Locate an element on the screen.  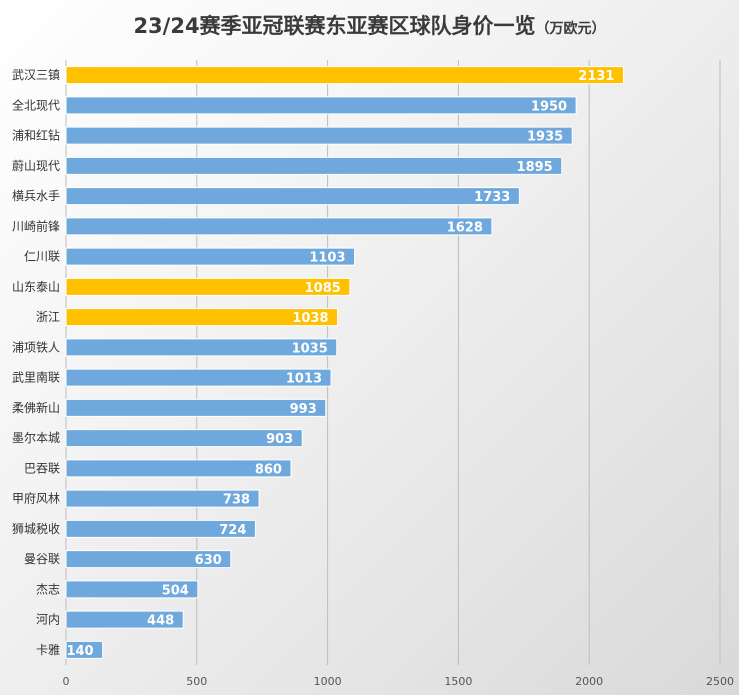
value-label: 724 is located at coordinates (232, 530).